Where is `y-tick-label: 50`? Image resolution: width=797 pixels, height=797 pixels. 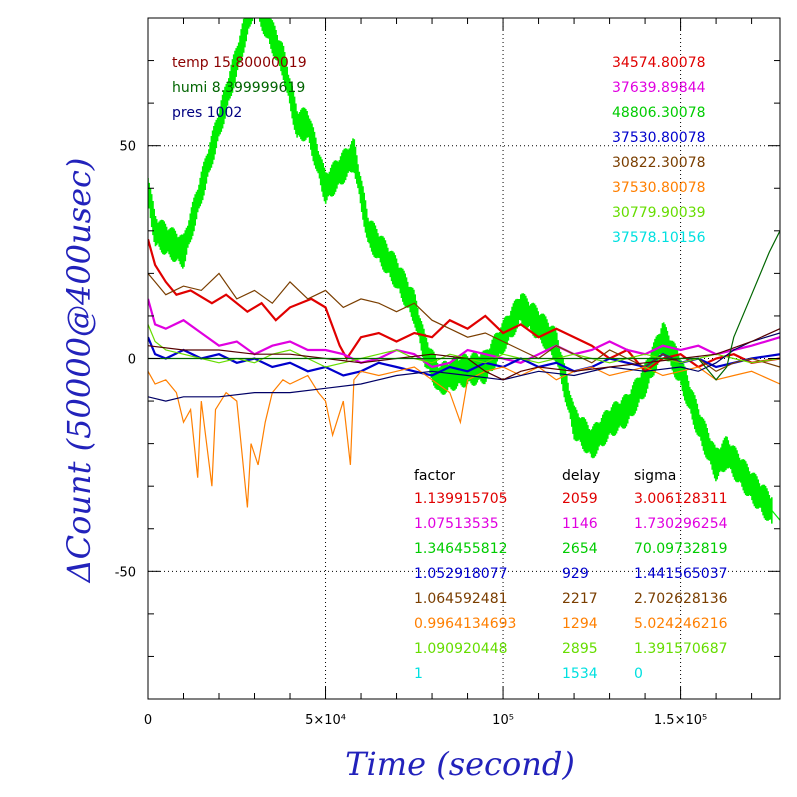
y-tick-label: 50 is located at coordinates (127, 147).